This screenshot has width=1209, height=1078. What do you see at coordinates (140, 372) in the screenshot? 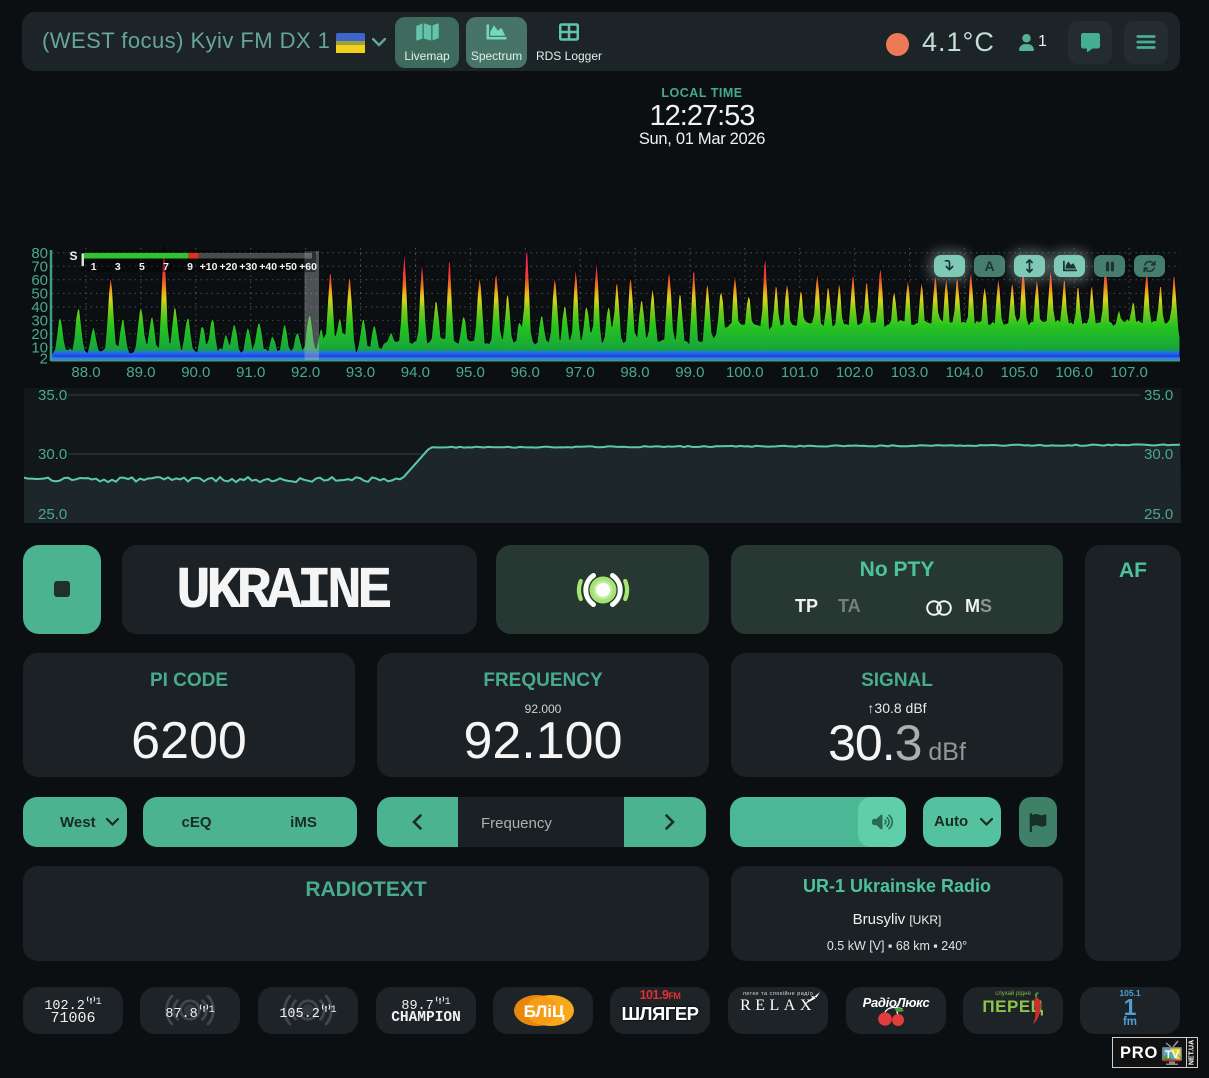
I see `svg-text: 89.0` at bounding box center [140, 372].